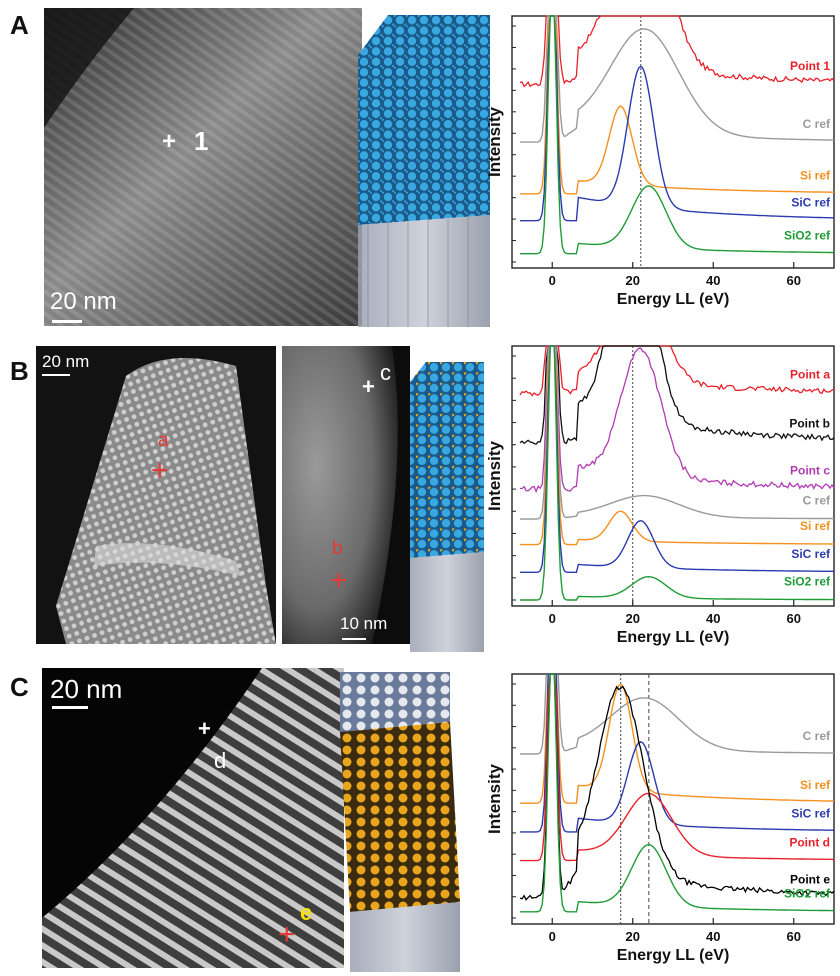 The image size is (840, 976). I want to click on marker-e-label: e, so click(306, 912).